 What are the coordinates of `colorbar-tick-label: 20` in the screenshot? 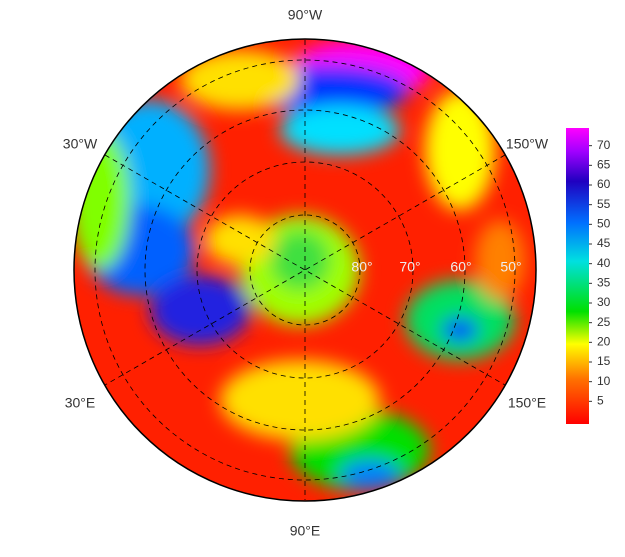 It's located at (604, 342).